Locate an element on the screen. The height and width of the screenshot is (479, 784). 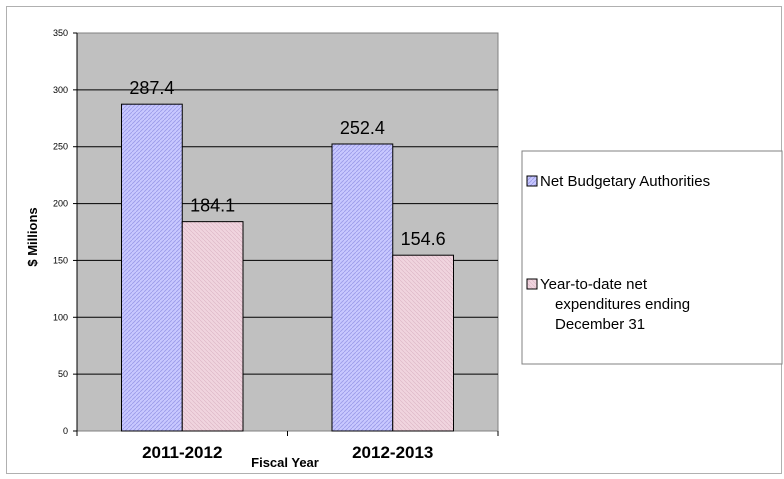
y-tick-labels: 0 50 100 150 200 250 300 350 is located at coordinates (60, 232).